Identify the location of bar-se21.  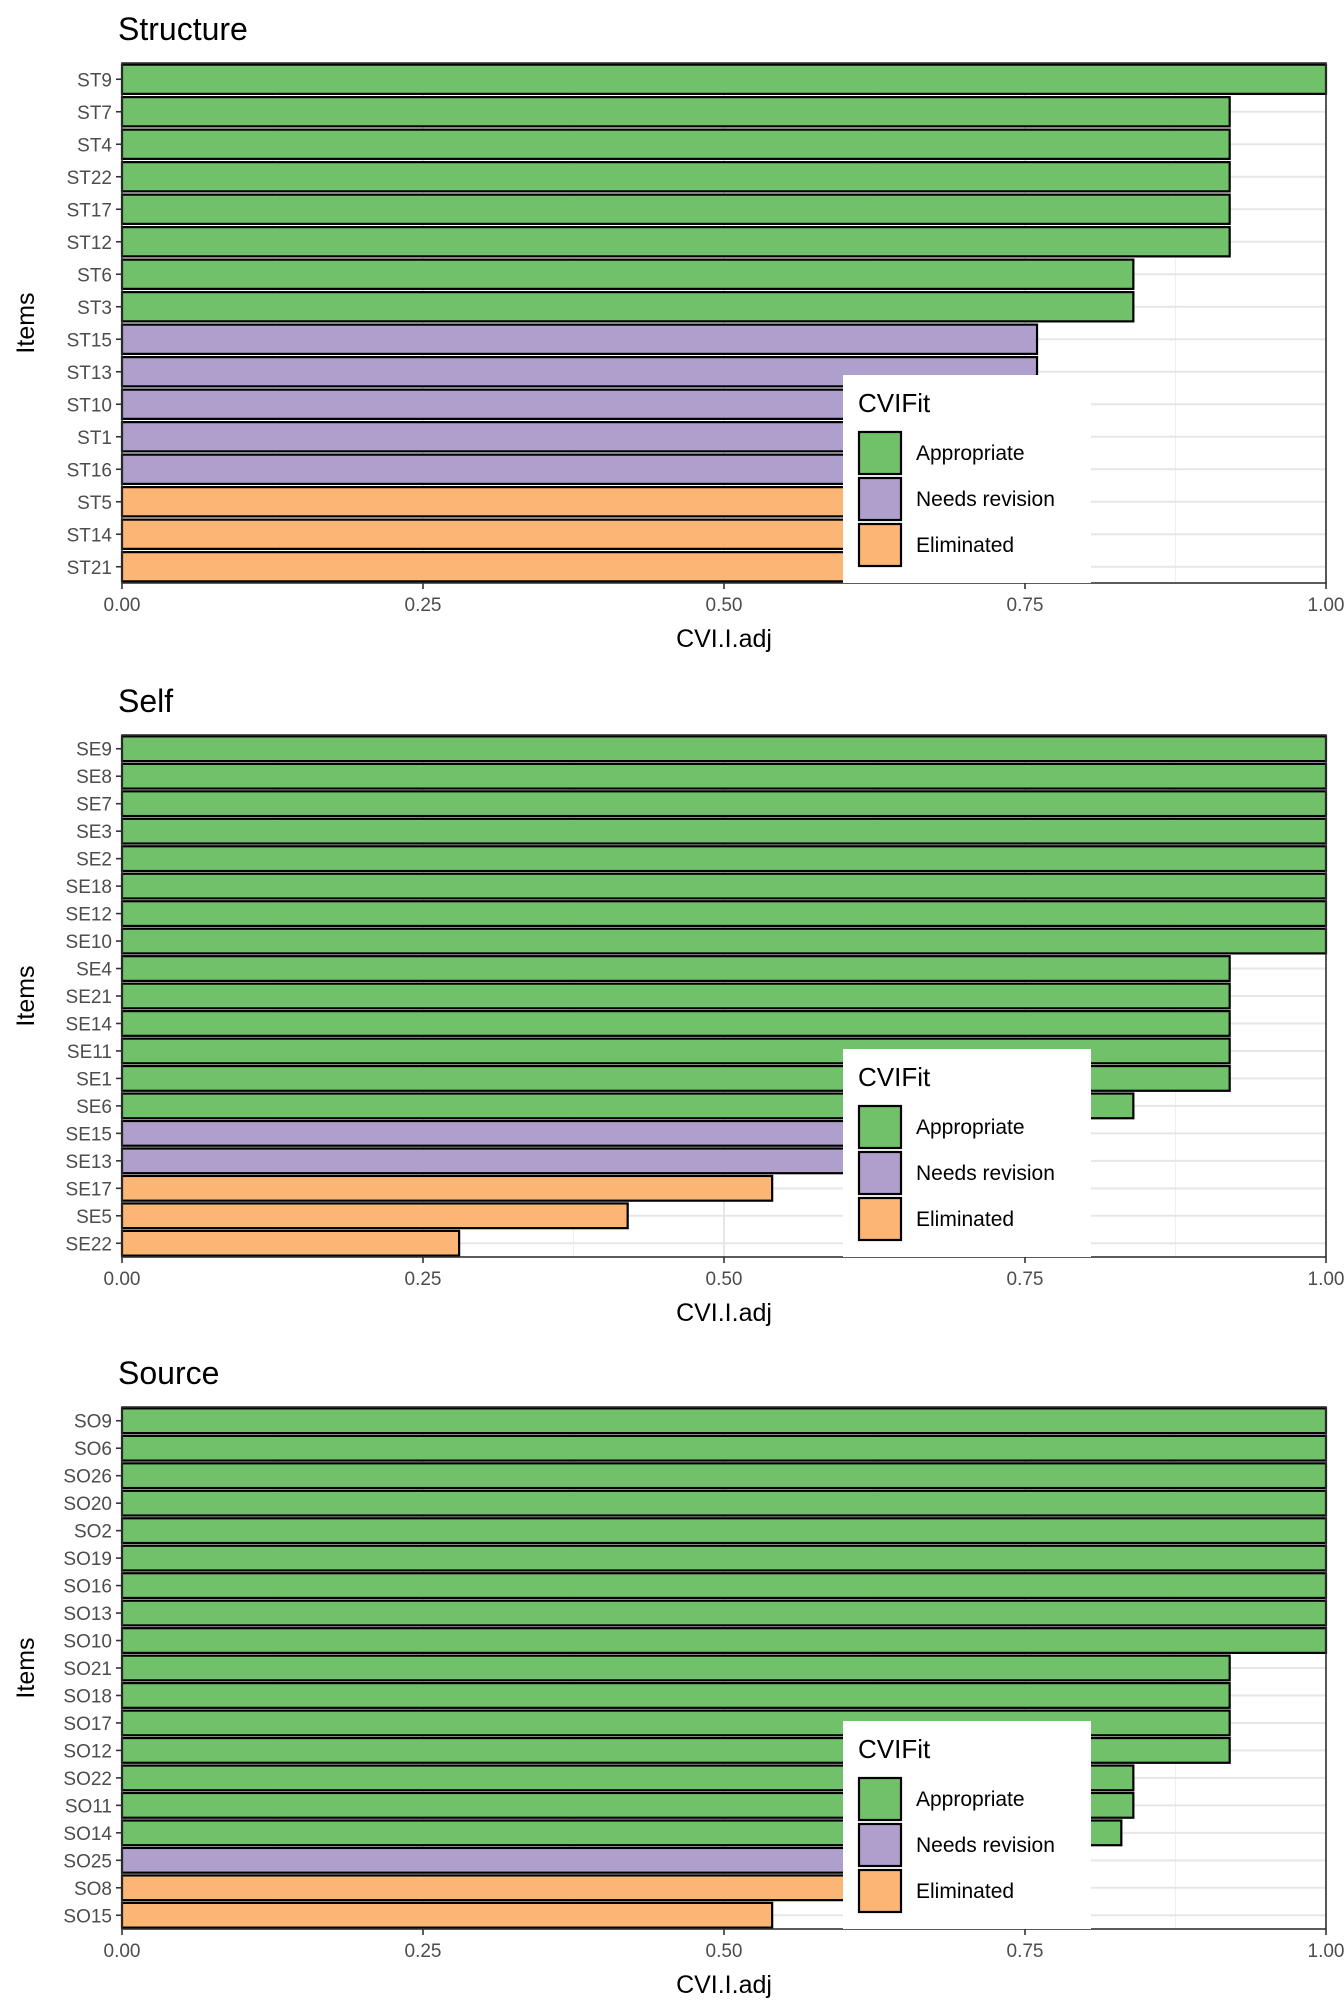
(675, 996).